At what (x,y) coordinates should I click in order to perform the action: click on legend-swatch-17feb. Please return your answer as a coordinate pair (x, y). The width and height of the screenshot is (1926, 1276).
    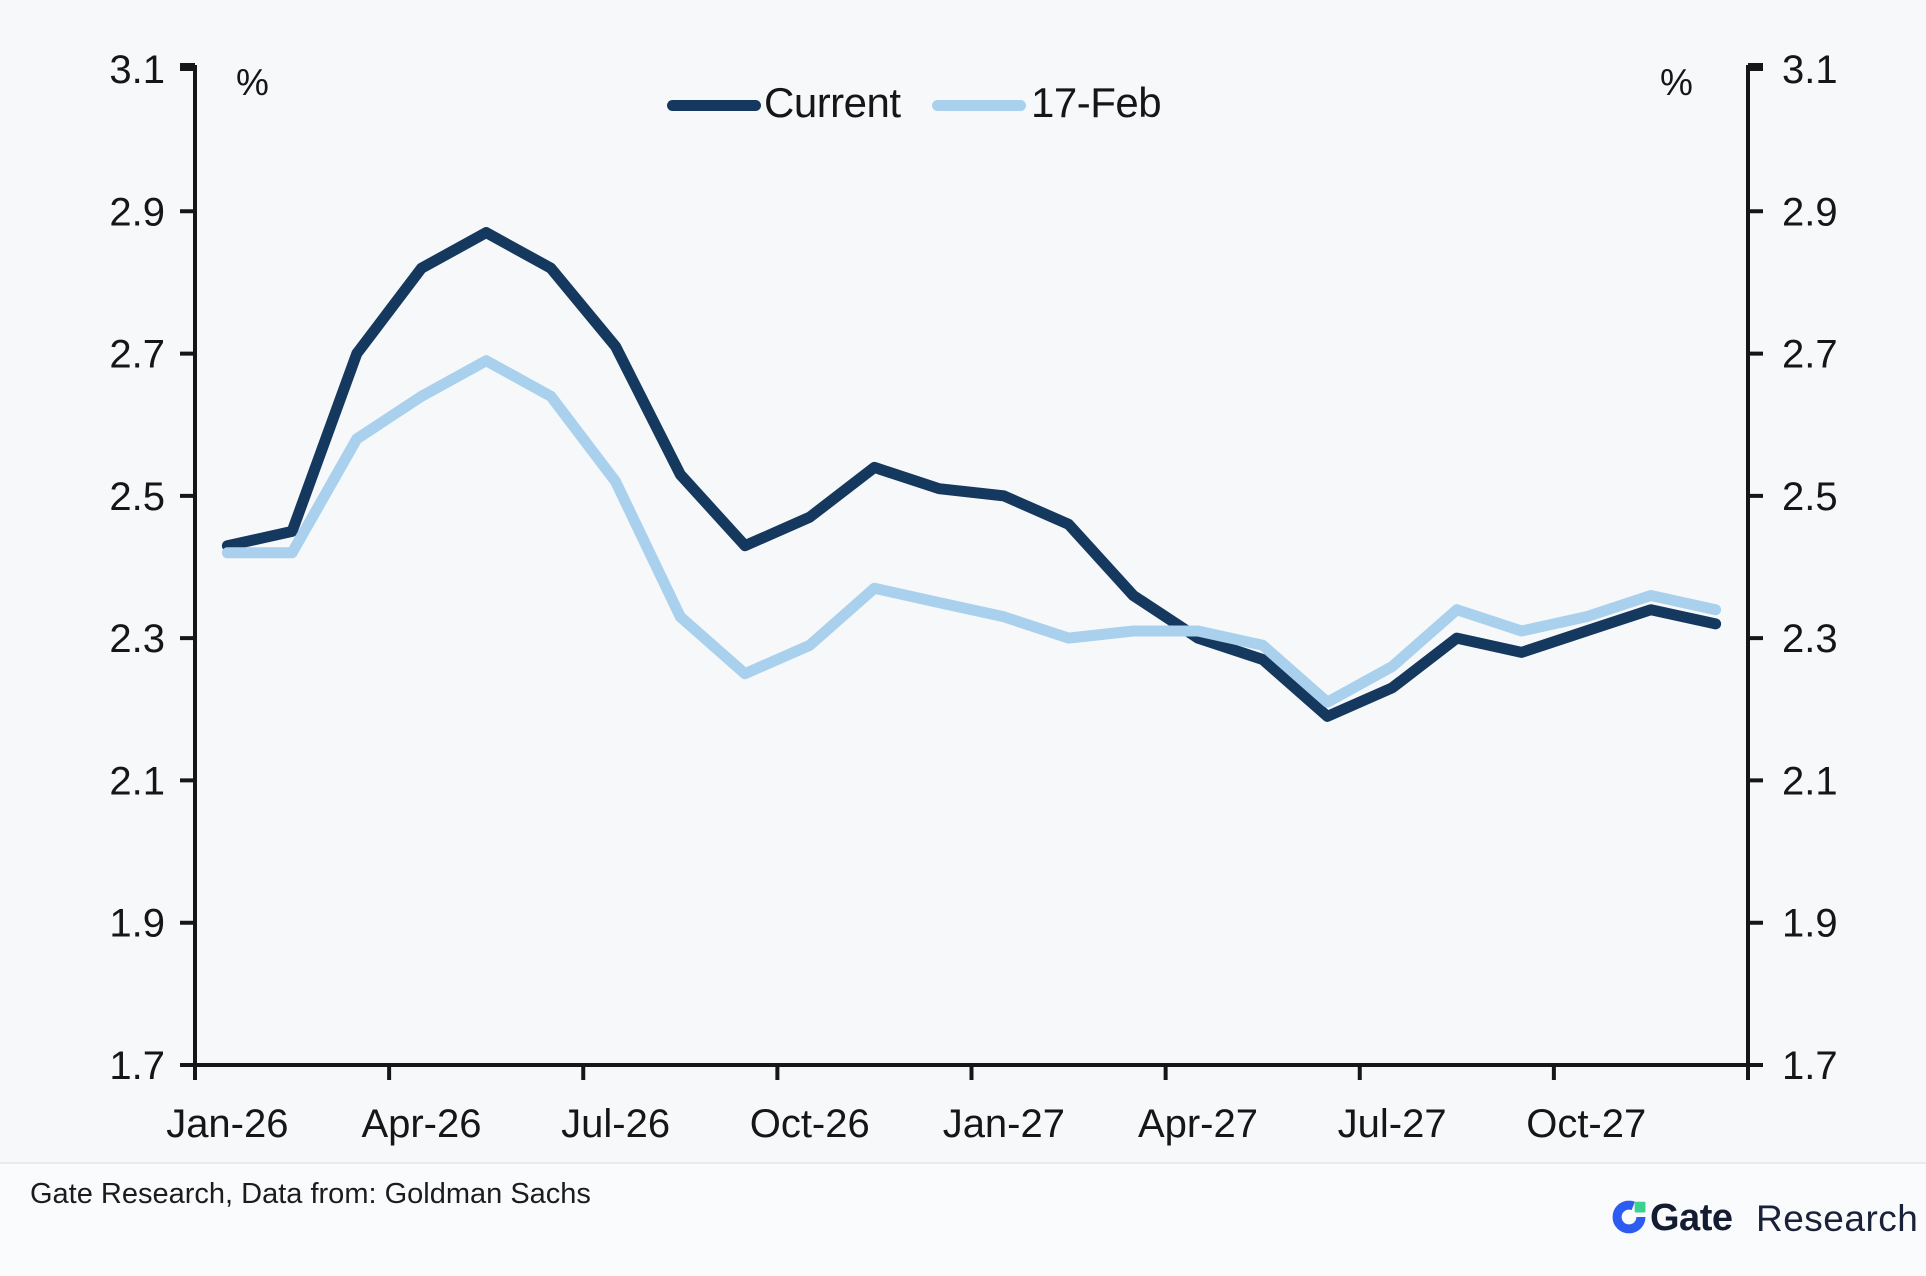
    Looking at the image, I should click on (979, 105).